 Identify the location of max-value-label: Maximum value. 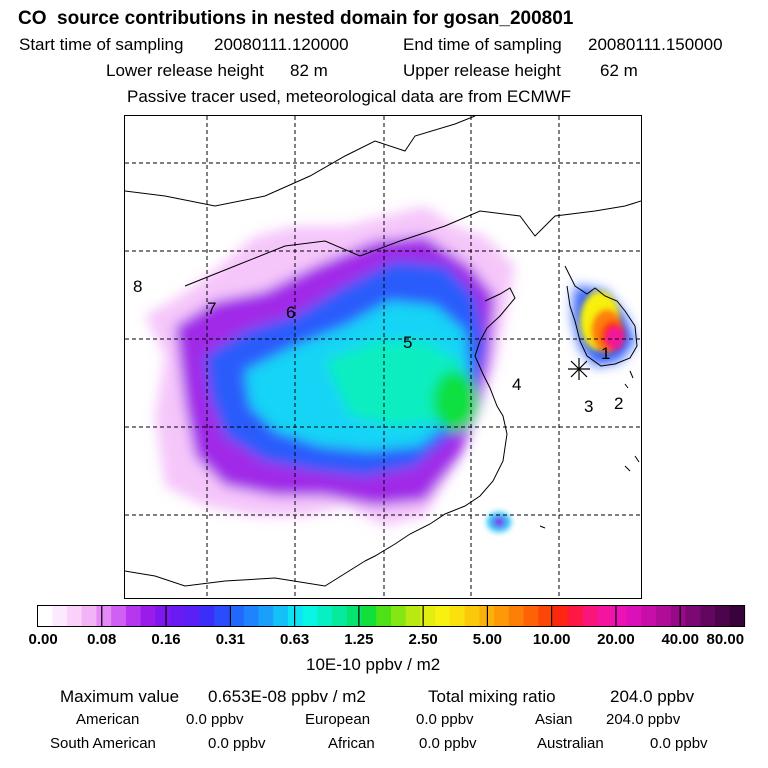
(120, 696).